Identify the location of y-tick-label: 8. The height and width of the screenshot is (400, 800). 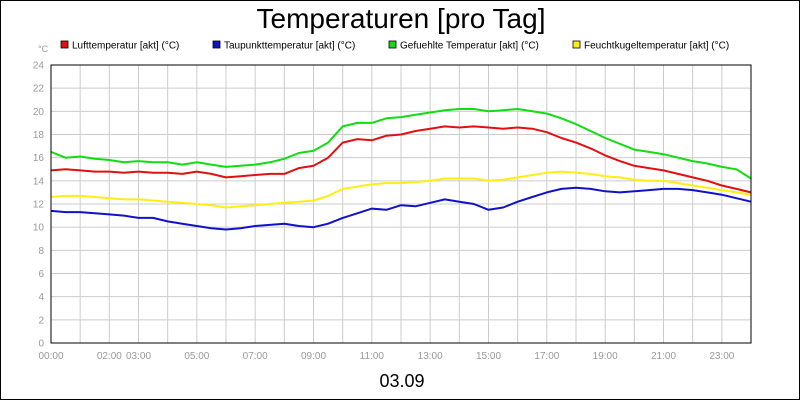
(41, 251).